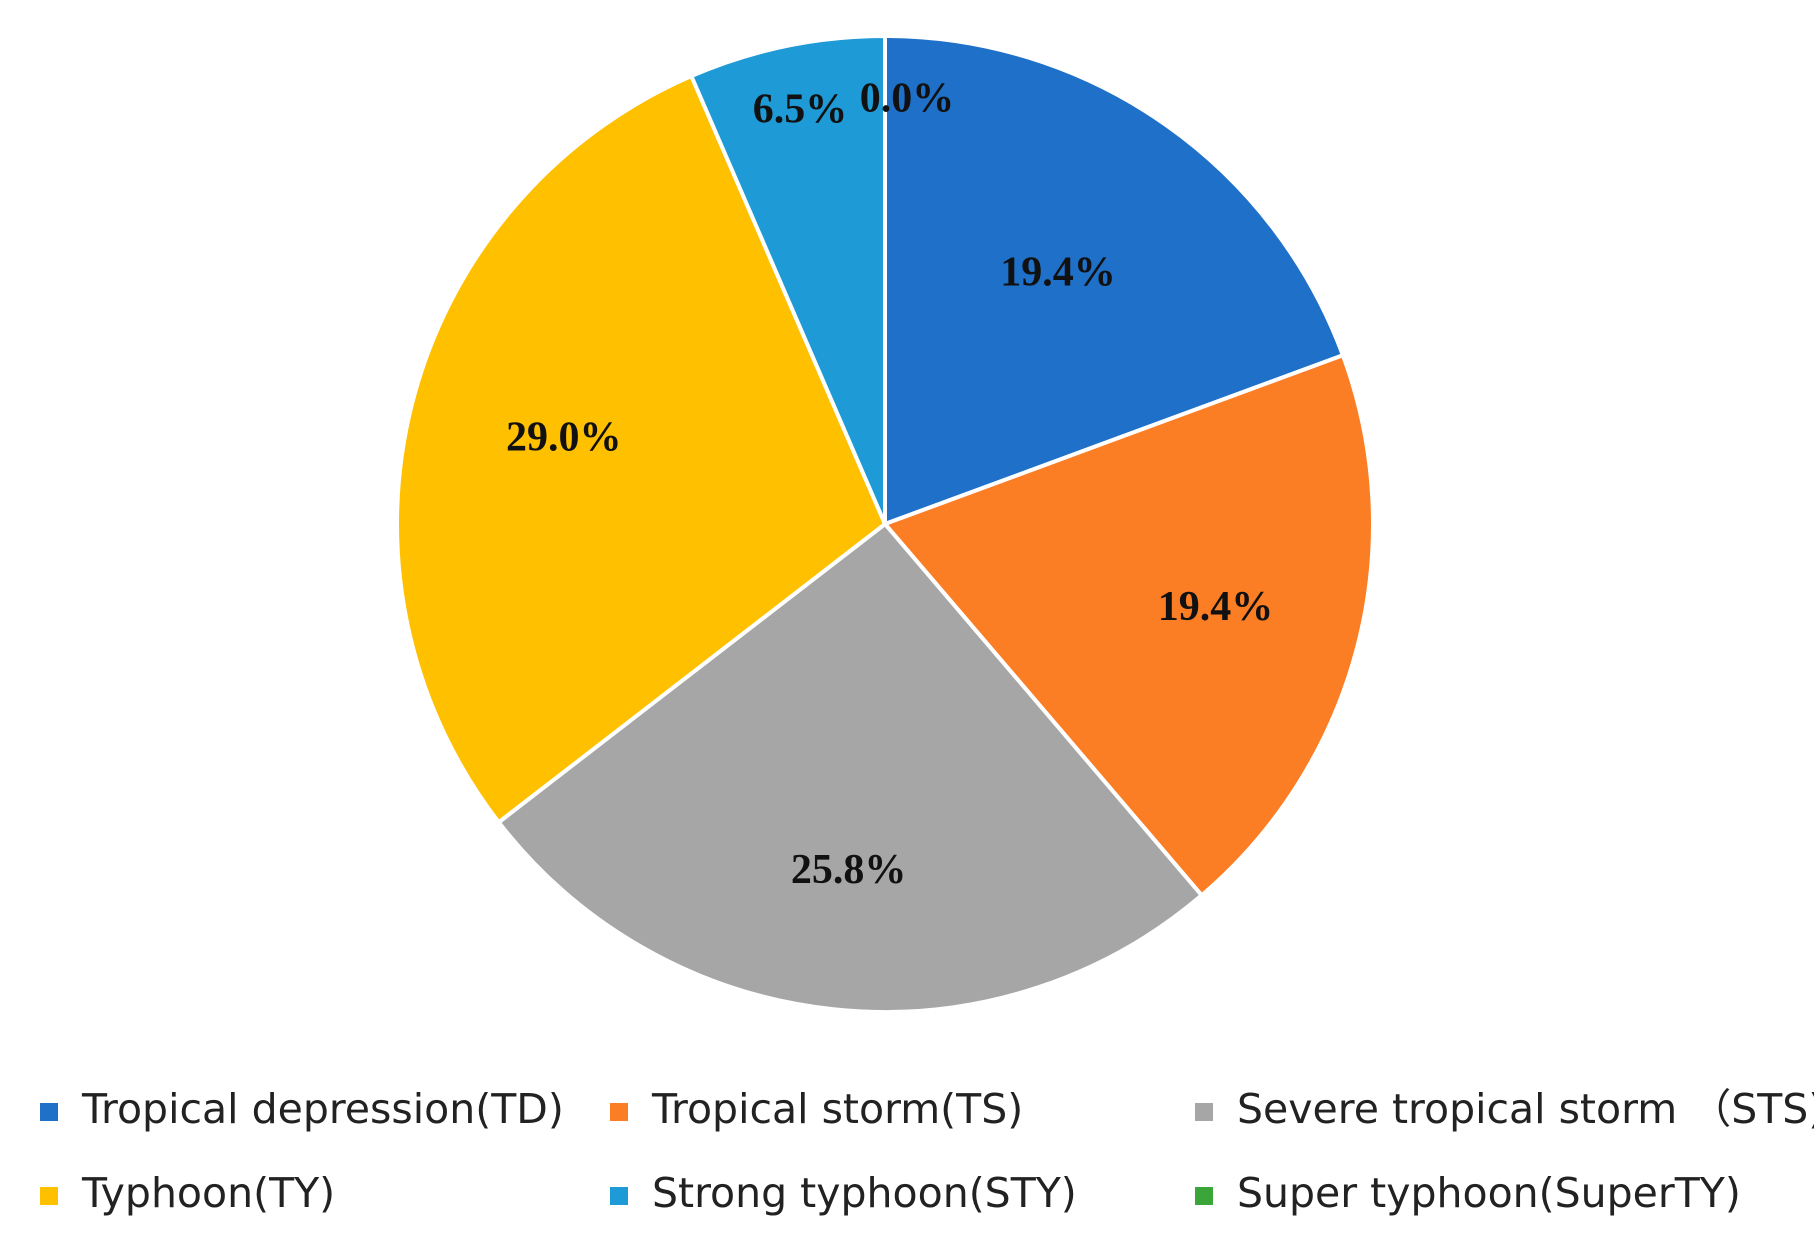 The width and height of the screenshot is (1814, 1256). Describe the element at coordinates (49, 1196) in the screenshot. I see `legend-swatch-typhoon-ty` at that location.